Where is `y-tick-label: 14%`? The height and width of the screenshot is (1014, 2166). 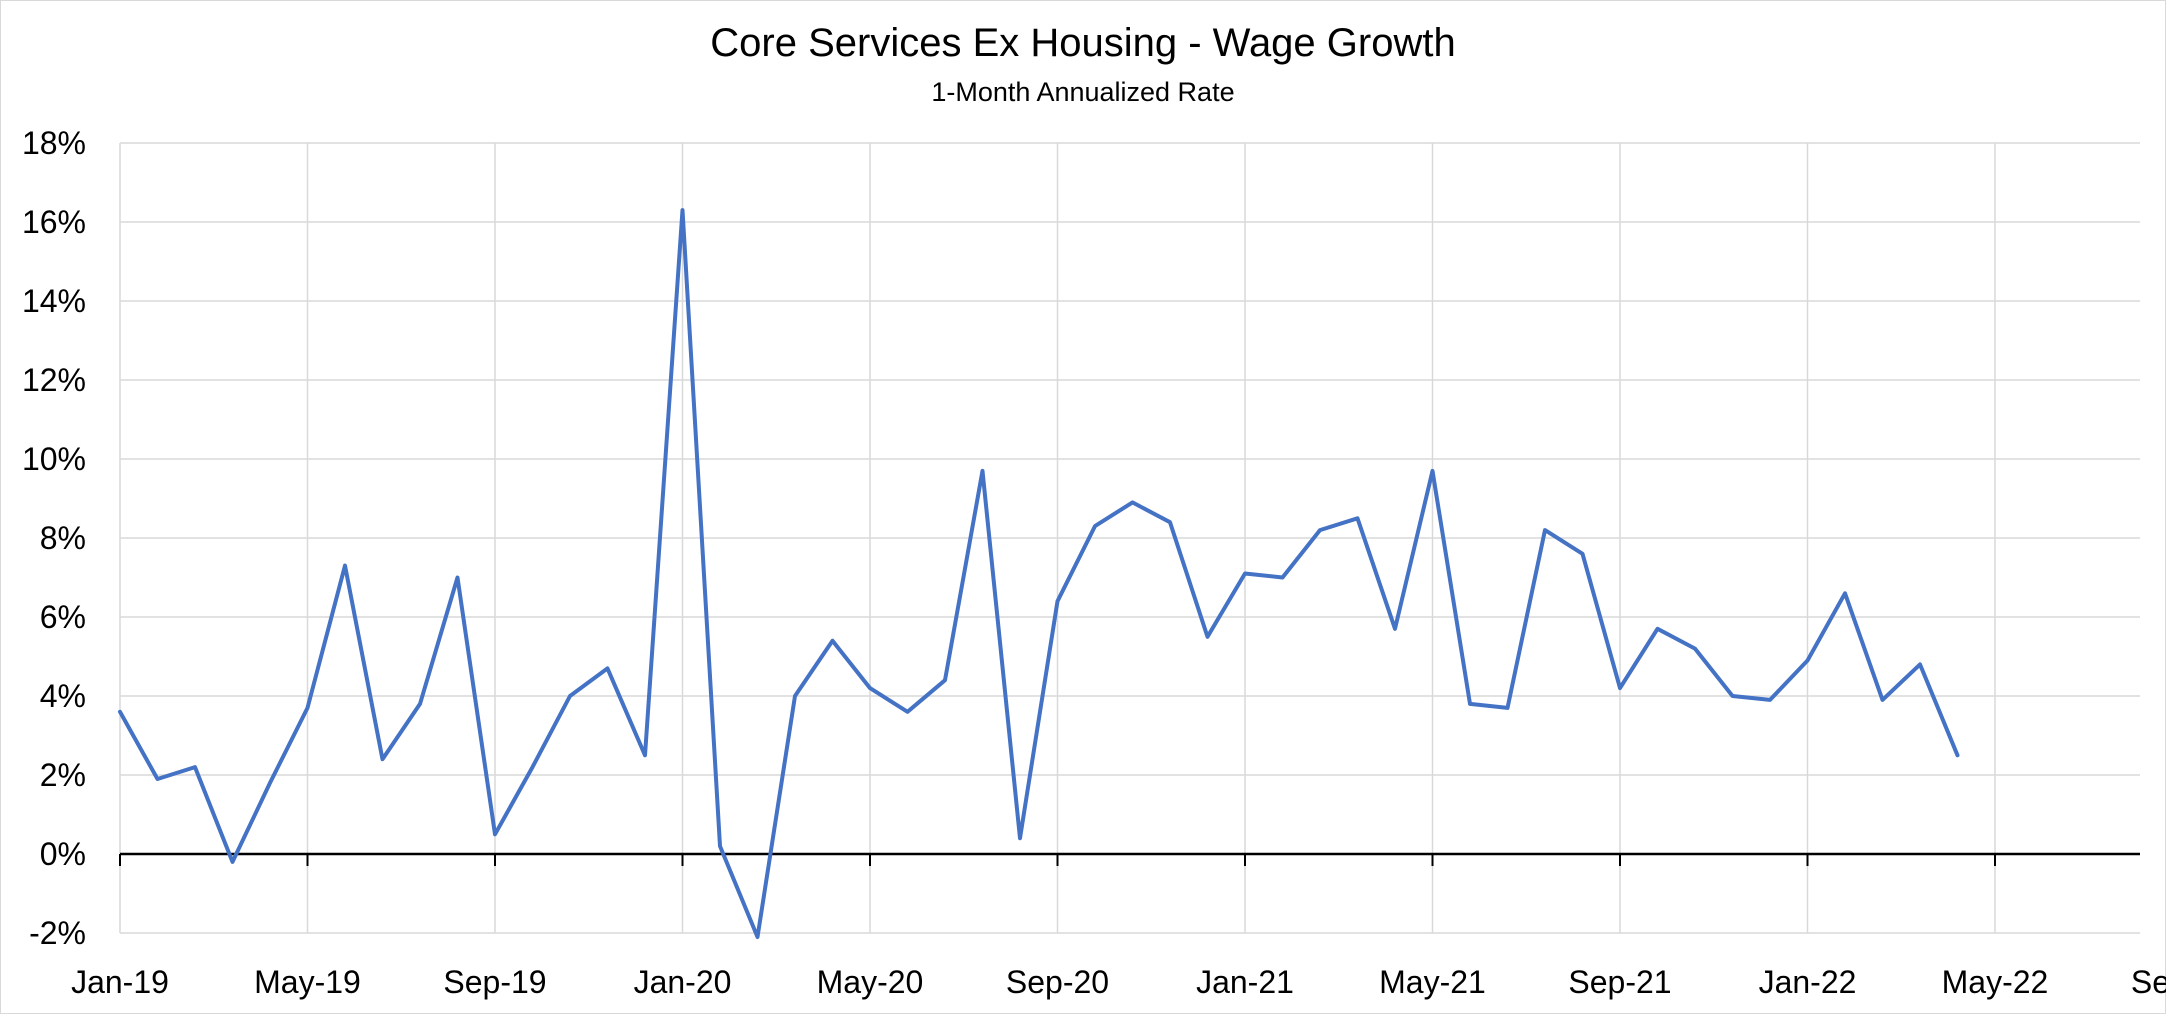 y-tick-label: 14% is located at coordinates (54, 301).